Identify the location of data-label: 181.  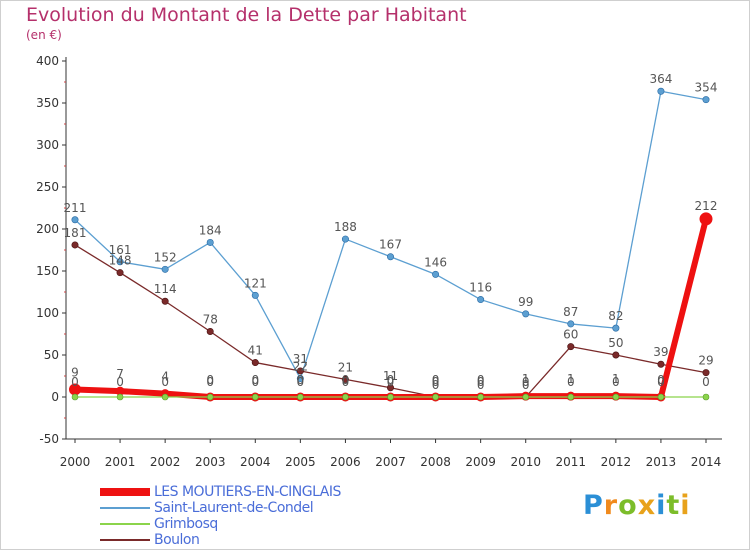
(75, 233).